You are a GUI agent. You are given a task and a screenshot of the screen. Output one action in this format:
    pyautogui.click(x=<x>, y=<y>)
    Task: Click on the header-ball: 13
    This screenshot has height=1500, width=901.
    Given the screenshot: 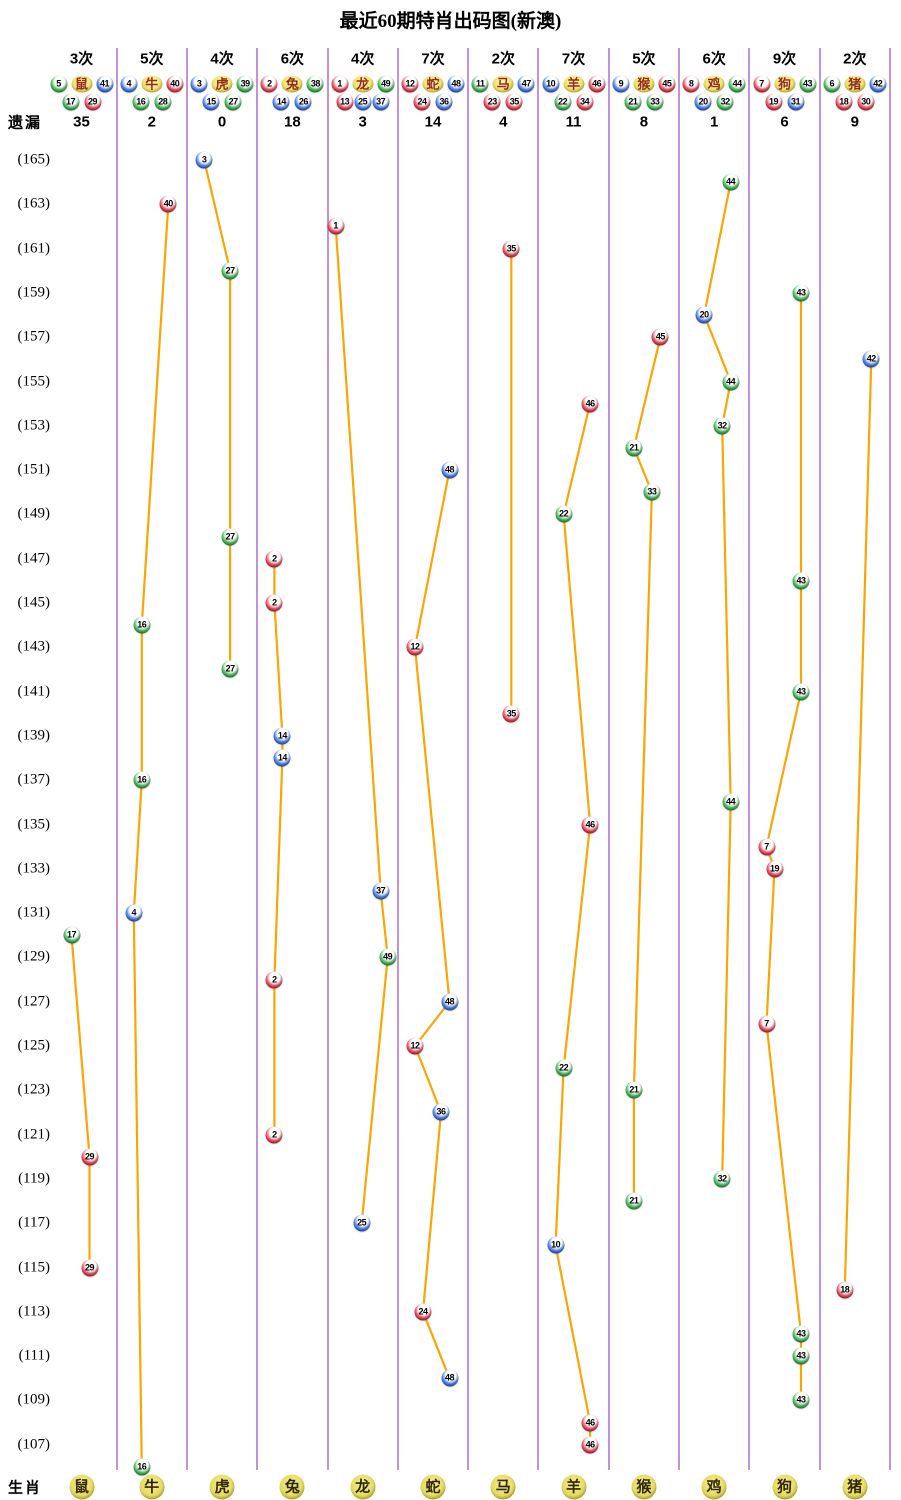 What is the action you would take?
    pyautogui.click(x=345, y=102)
    